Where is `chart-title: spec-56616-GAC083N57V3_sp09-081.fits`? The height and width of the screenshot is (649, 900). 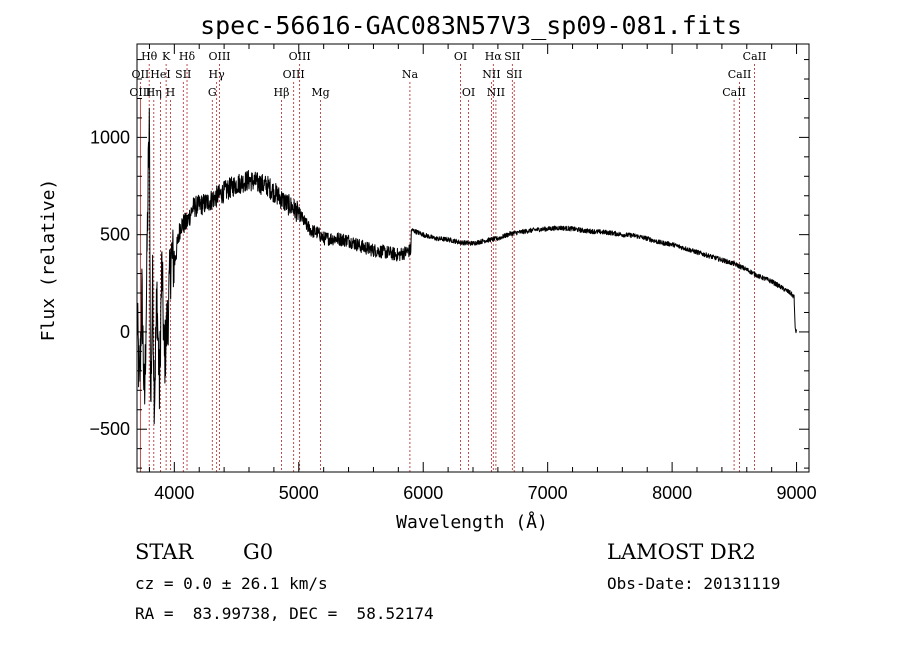 chart-title: spec-56616-GAC083N57V3_sp09-081.fits is located at coordinates (471, 25).